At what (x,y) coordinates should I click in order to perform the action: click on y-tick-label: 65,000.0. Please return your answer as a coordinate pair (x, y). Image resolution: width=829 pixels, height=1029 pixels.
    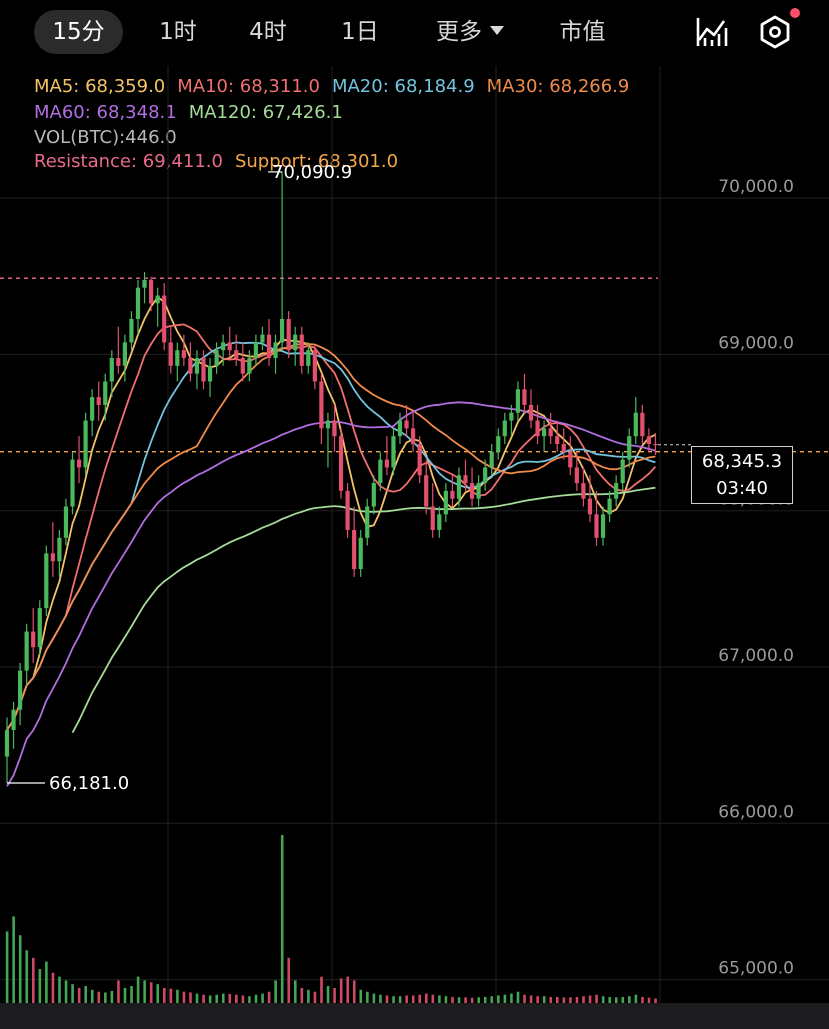
    Looking at the image, I should click on (756, 969).